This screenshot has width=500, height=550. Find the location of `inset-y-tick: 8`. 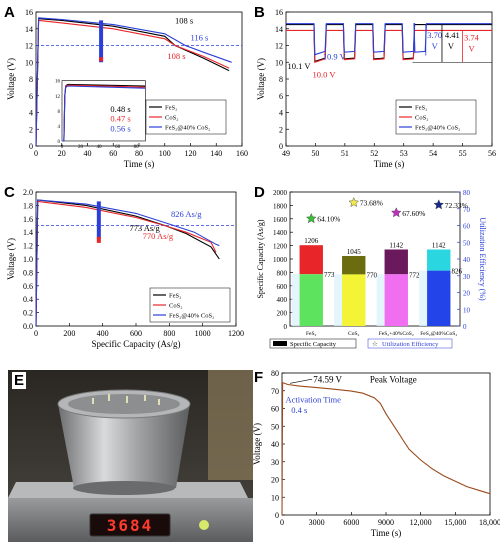

inset-y-tick: 8 is located at coordinates (59, 112).